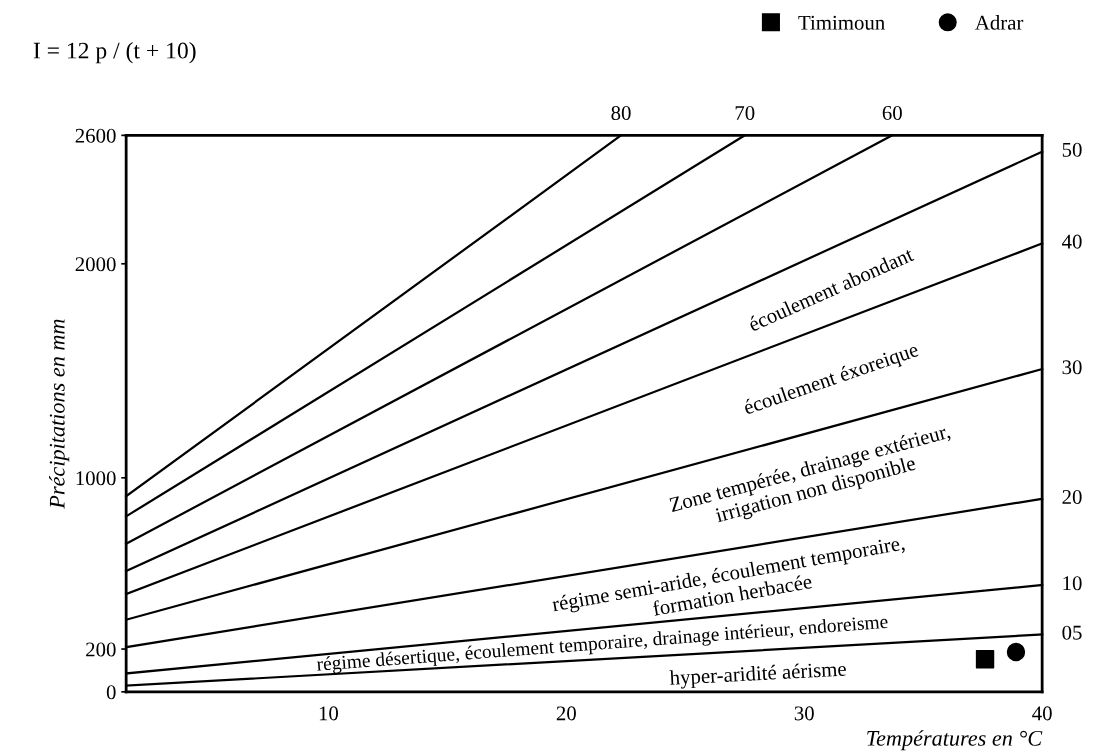  I want to click on x-axis-title: Températures en °C, so click(955, 740).